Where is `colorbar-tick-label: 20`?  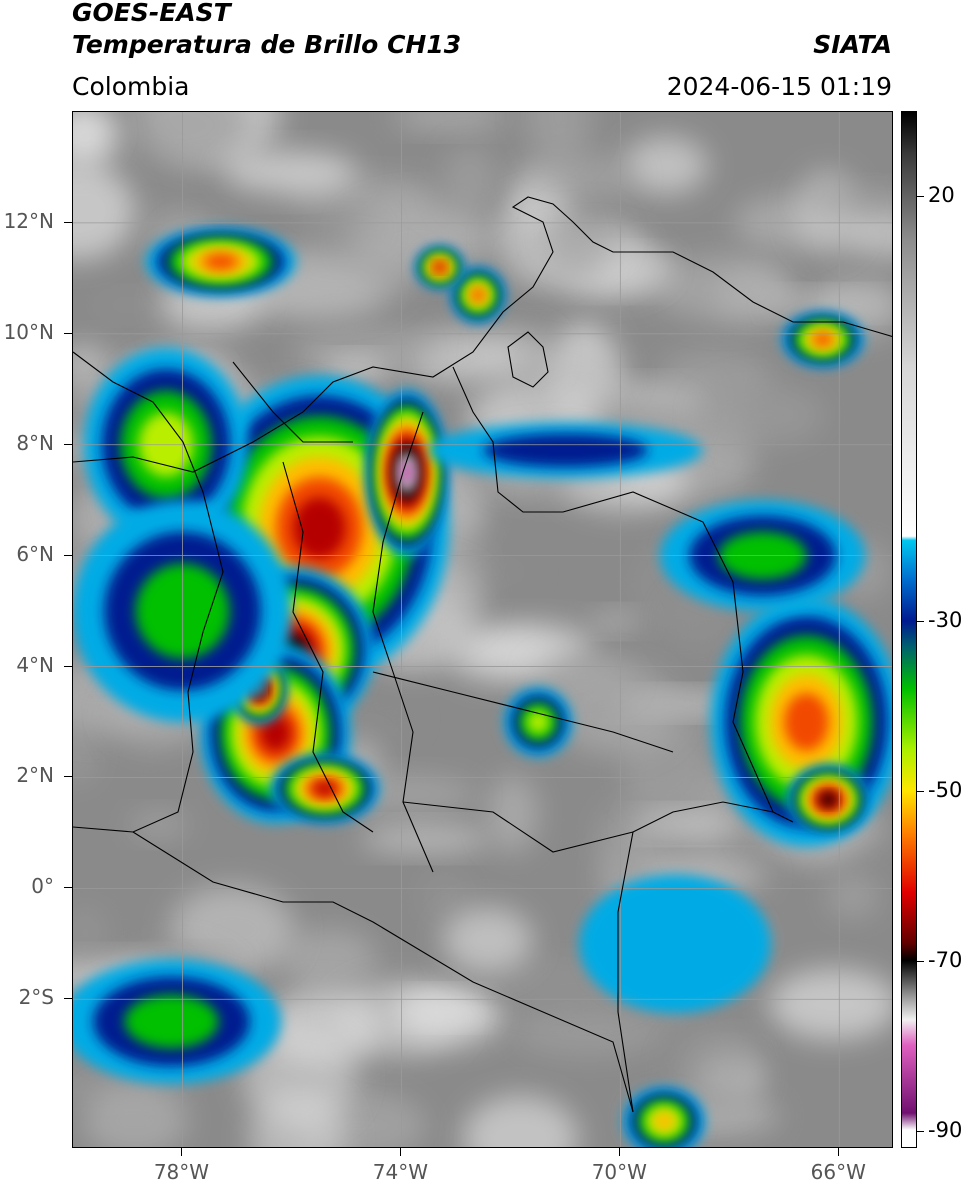
colorbar-tick-label: 20 is located at coordinates (941, 195).